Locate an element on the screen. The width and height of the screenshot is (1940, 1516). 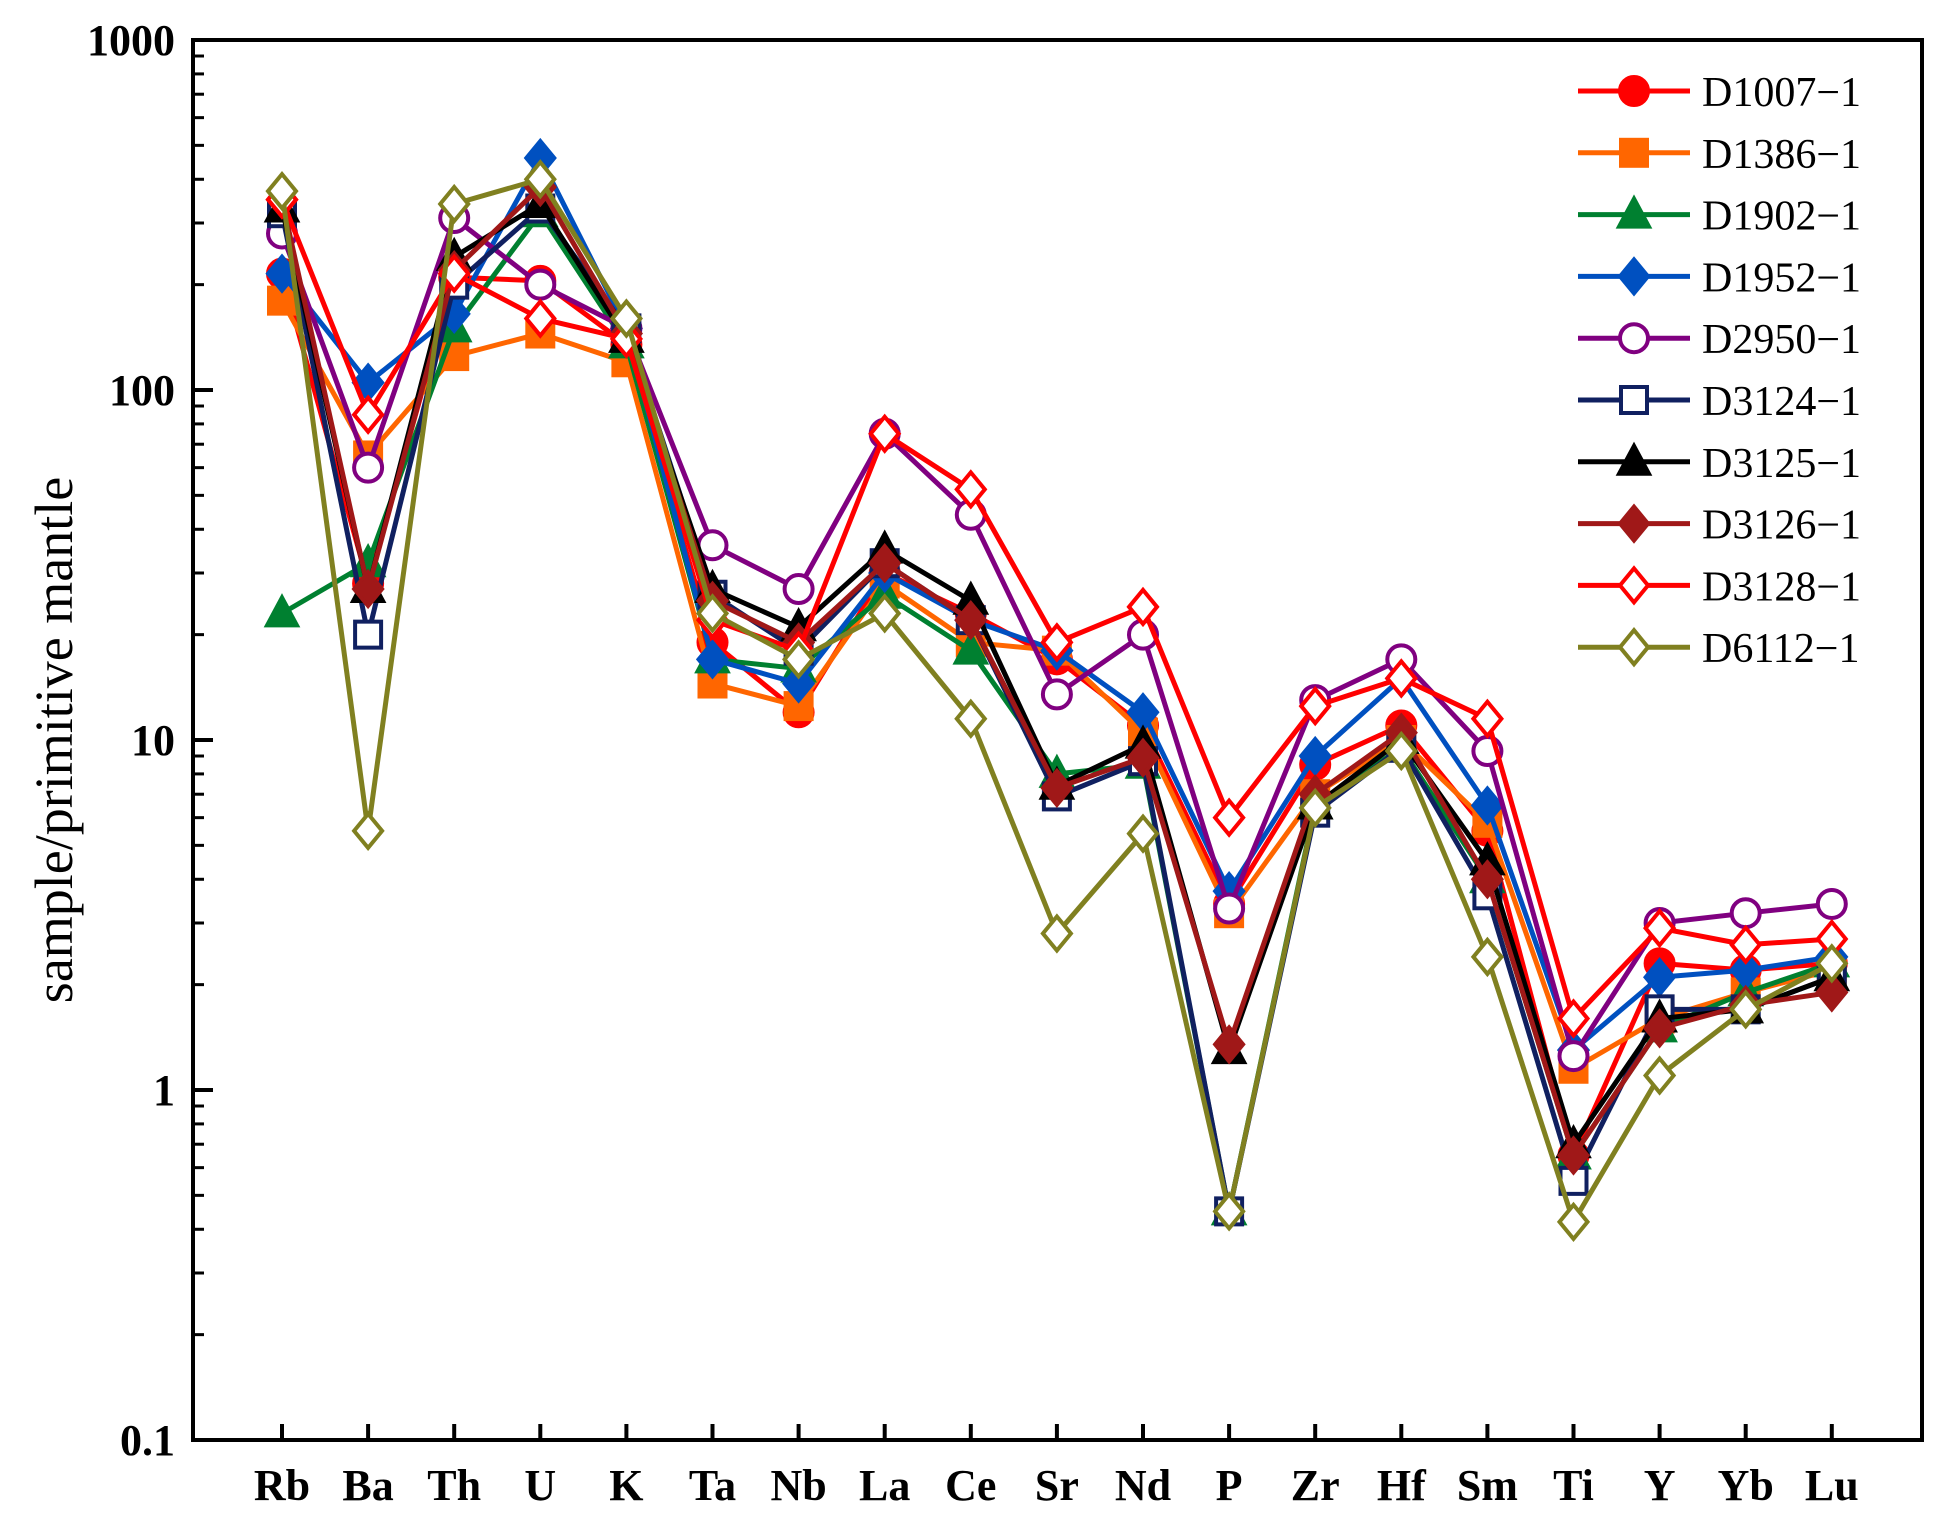
legend-entry: D6112−1 is located at coordinates (1718, 649).